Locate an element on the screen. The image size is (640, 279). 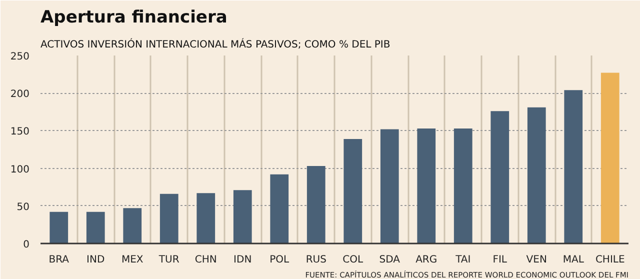
y-tick-label: 250 is located at coordinates (20, 57).